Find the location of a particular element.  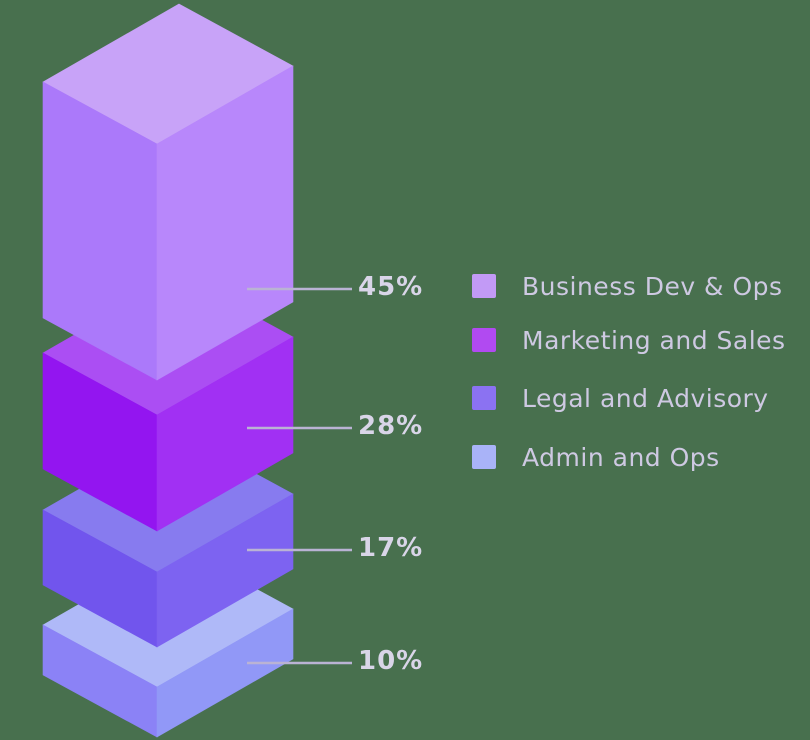

legend-item-business-dev: Business Dev & Ops is located at coordinates (627, 286).